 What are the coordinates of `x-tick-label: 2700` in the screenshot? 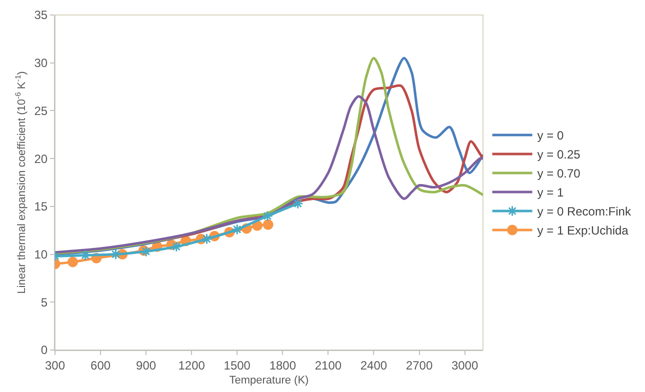 It's located at (419, 365).